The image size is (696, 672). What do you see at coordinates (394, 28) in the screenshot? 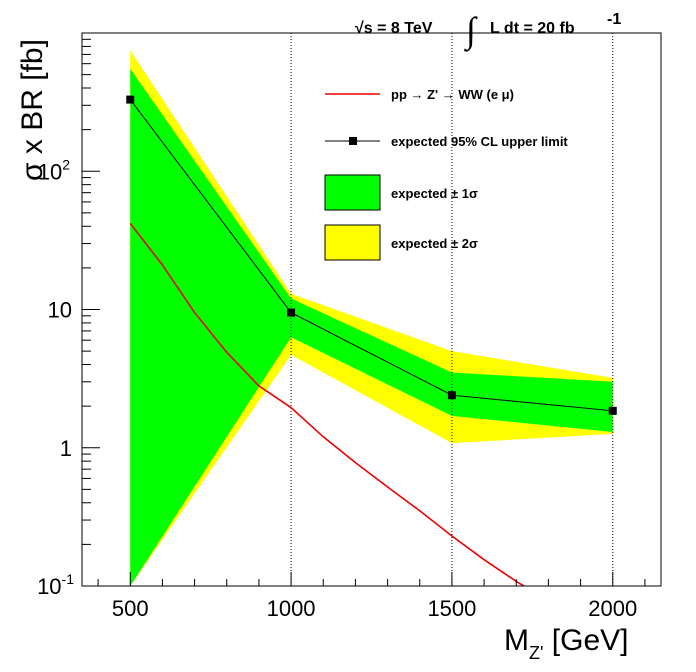
I see `energy-label: √s = 8 TeV` at bounding box center [394, 28].